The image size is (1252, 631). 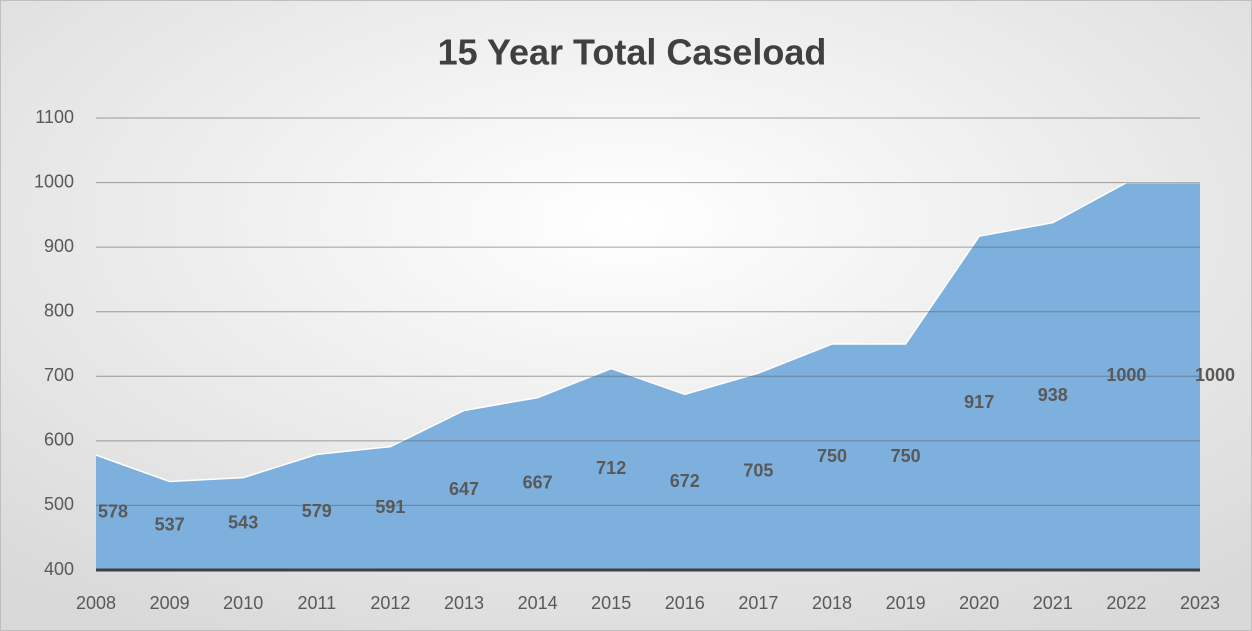 What do you see at coordinates (632, 52) in the screenshot?
I see `chart-title: 15 Year Total Caseload` at bounding box center [632, 52].